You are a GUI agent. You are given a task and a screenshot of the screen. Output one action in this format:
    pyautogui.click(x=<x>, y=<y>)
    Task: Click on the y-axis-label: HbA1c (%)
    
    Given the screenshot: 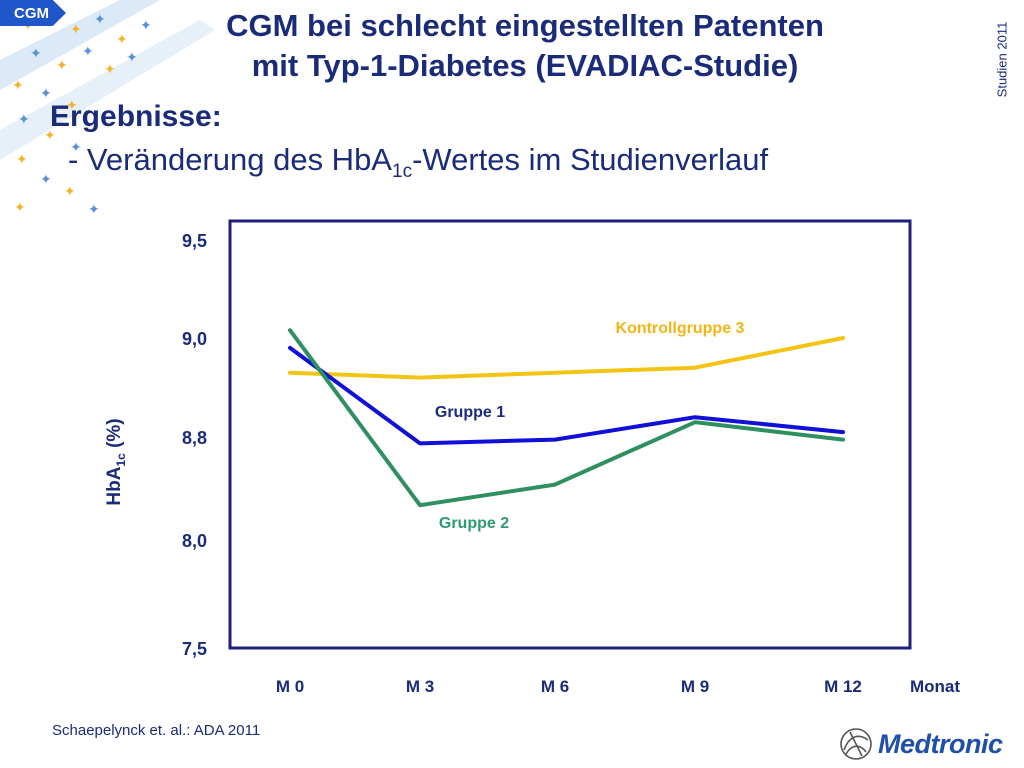 What is the action you would take?
    pyautogui.click(x=116, y=461)
    